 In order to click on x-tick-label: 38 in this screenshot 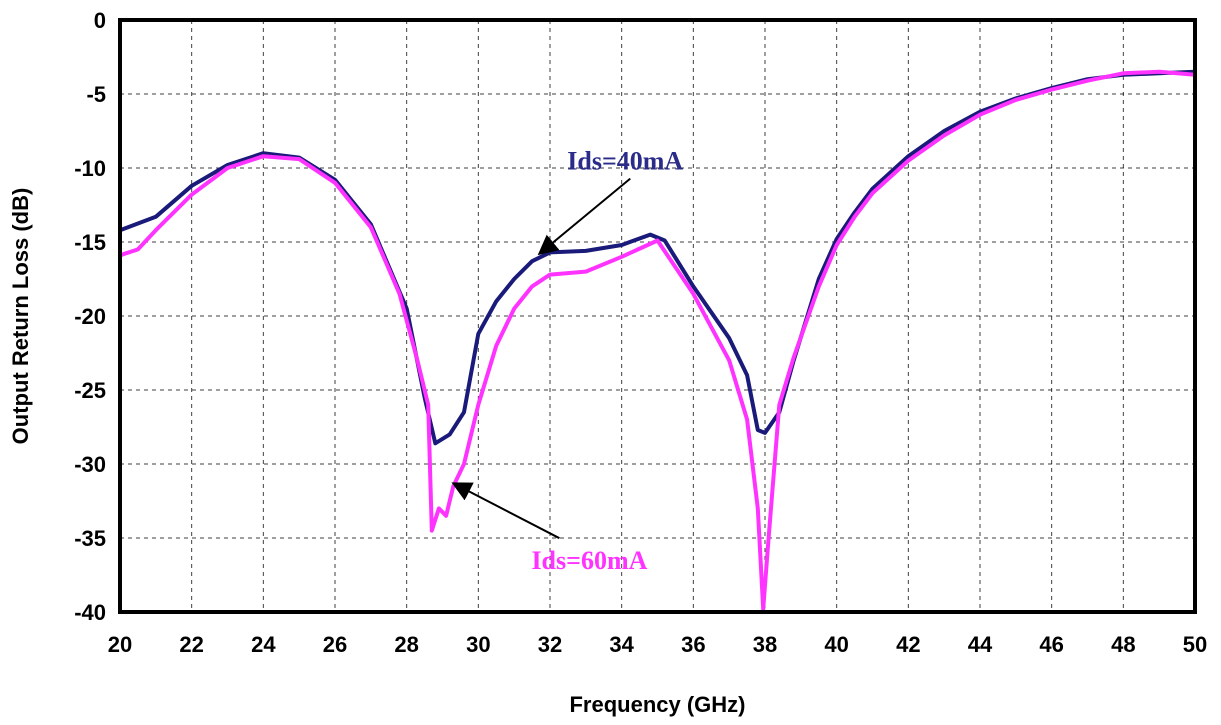, I will do `click(765, 644)`.